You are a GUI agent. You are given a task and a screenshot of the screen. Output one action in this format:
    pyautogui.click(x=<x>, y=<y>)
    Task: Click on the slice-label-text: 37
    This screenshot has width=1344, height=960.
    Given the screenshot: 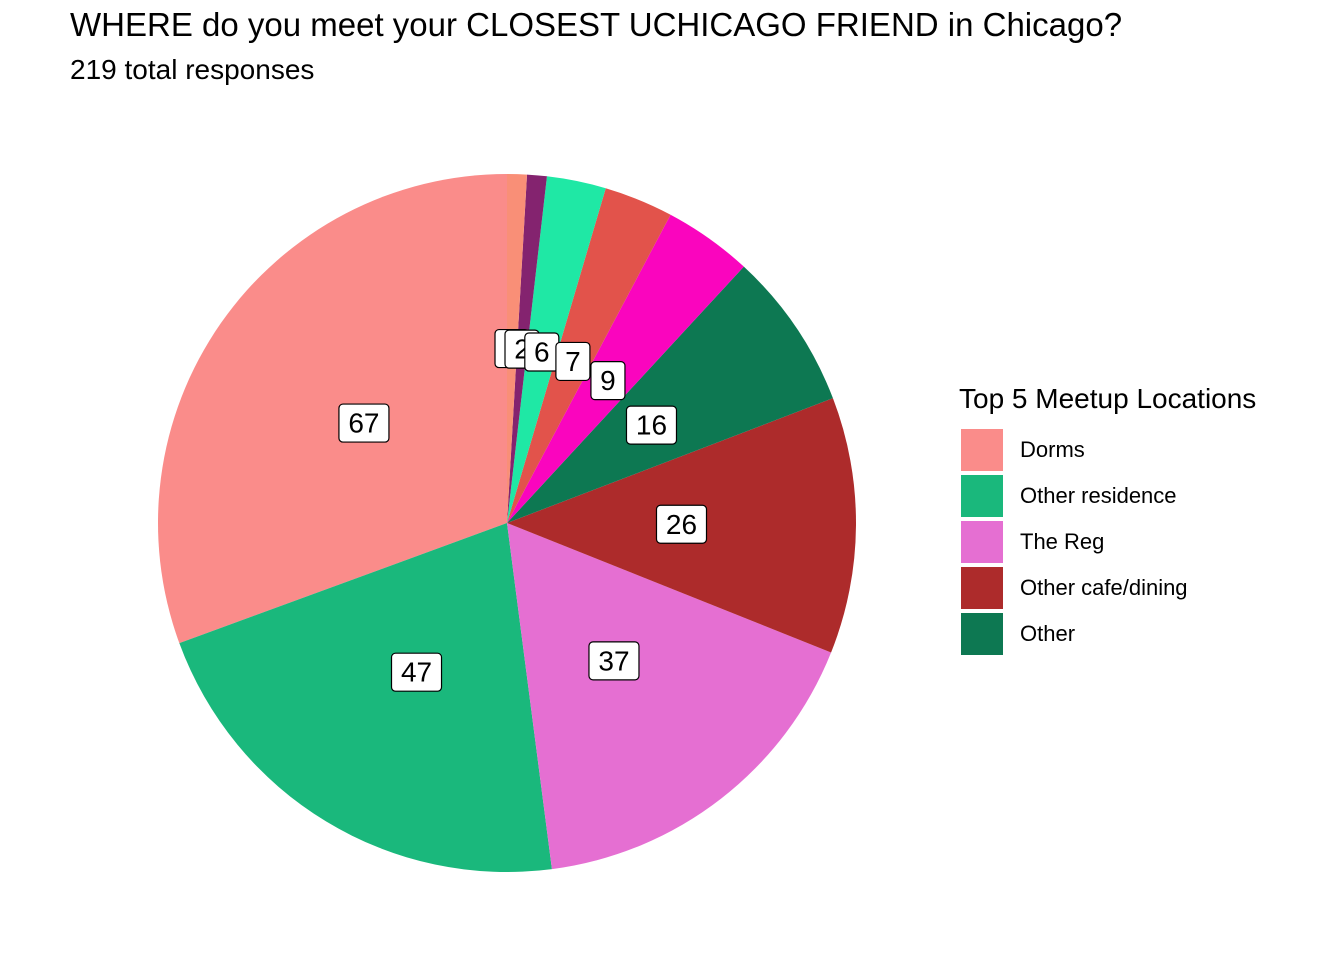 What is the action you would take?
    pyautogui.click(x=613, y=660)
    